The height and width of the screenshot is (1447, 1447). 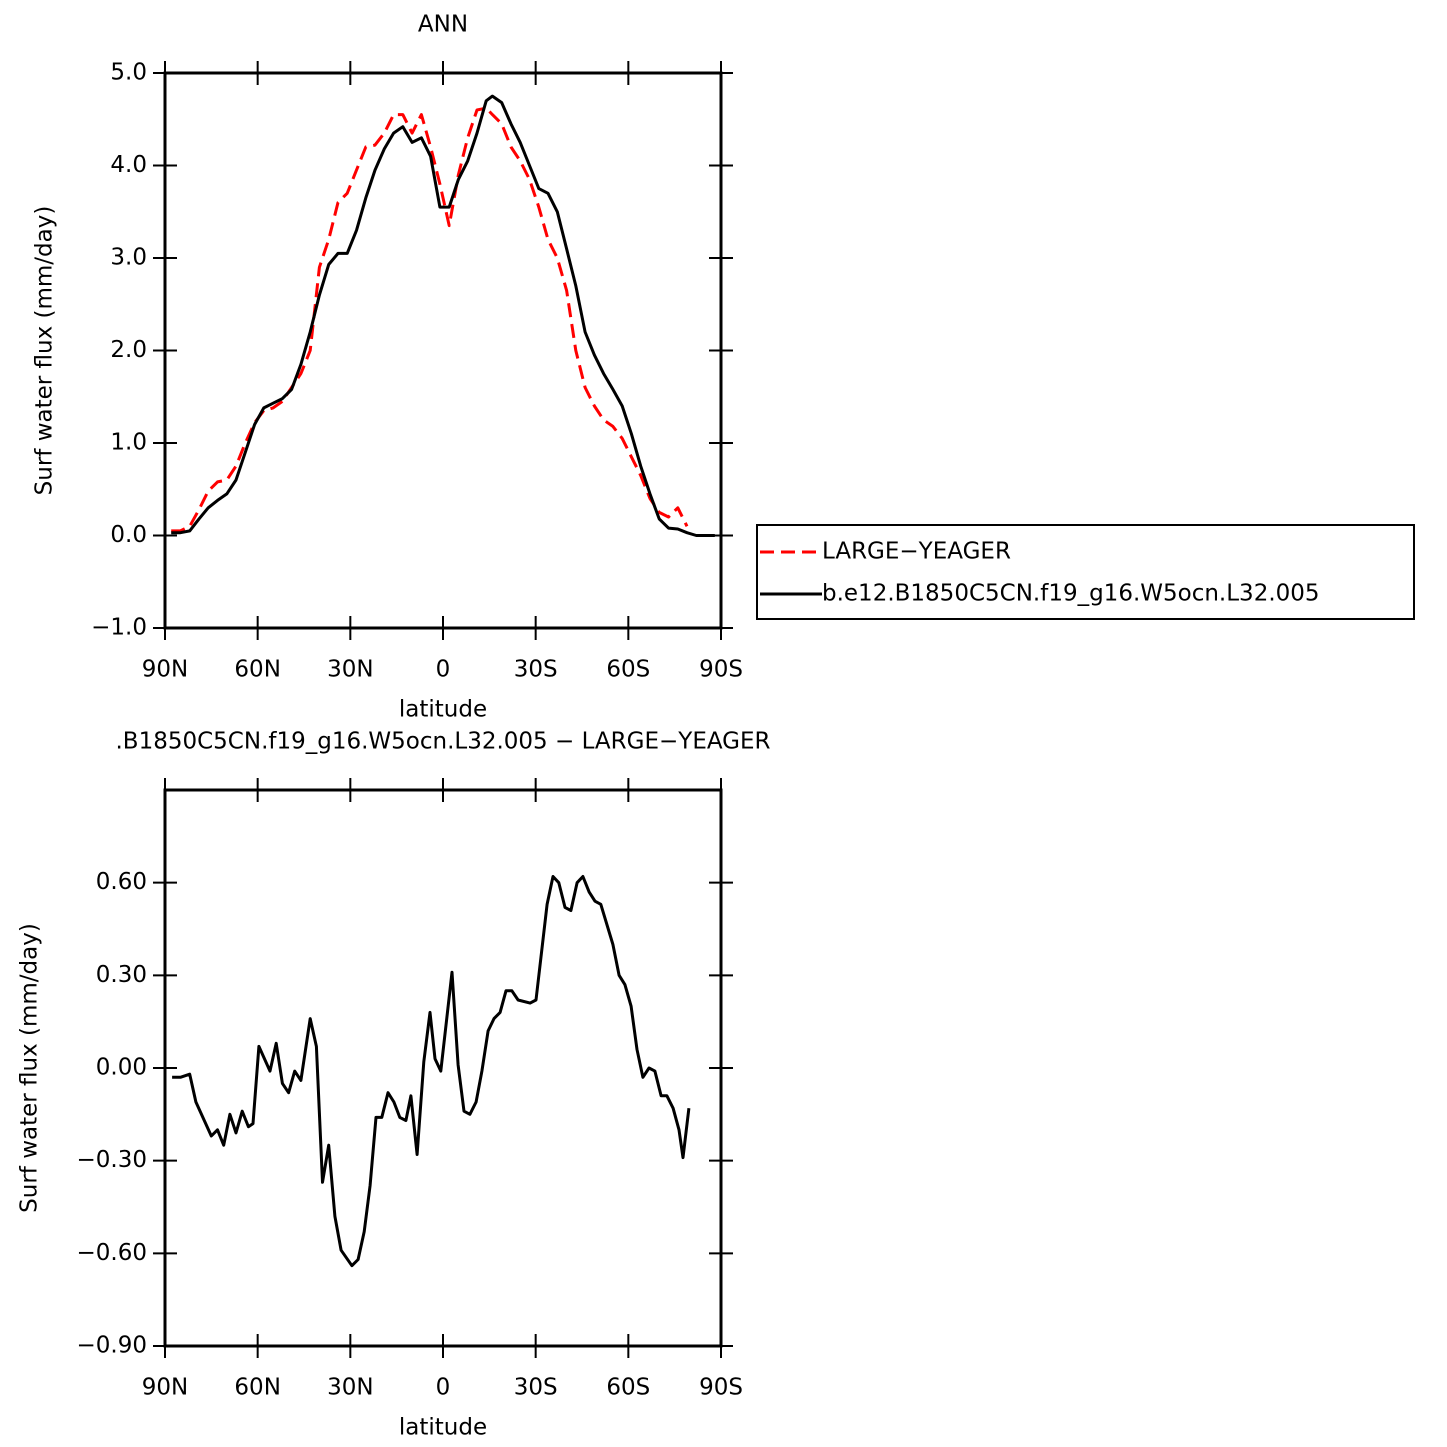 I want to click on legend-label: b.e12.B1850C5CN.f19_g16.W5ocn.L32.005, so click(x=1071, y=594).